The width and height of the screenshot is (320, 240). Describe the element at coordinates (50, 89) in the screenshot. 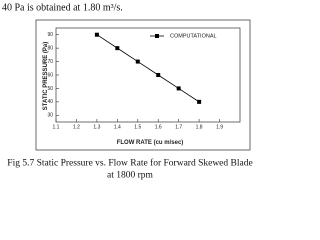

I see `y-tick-label: 50` at that location.